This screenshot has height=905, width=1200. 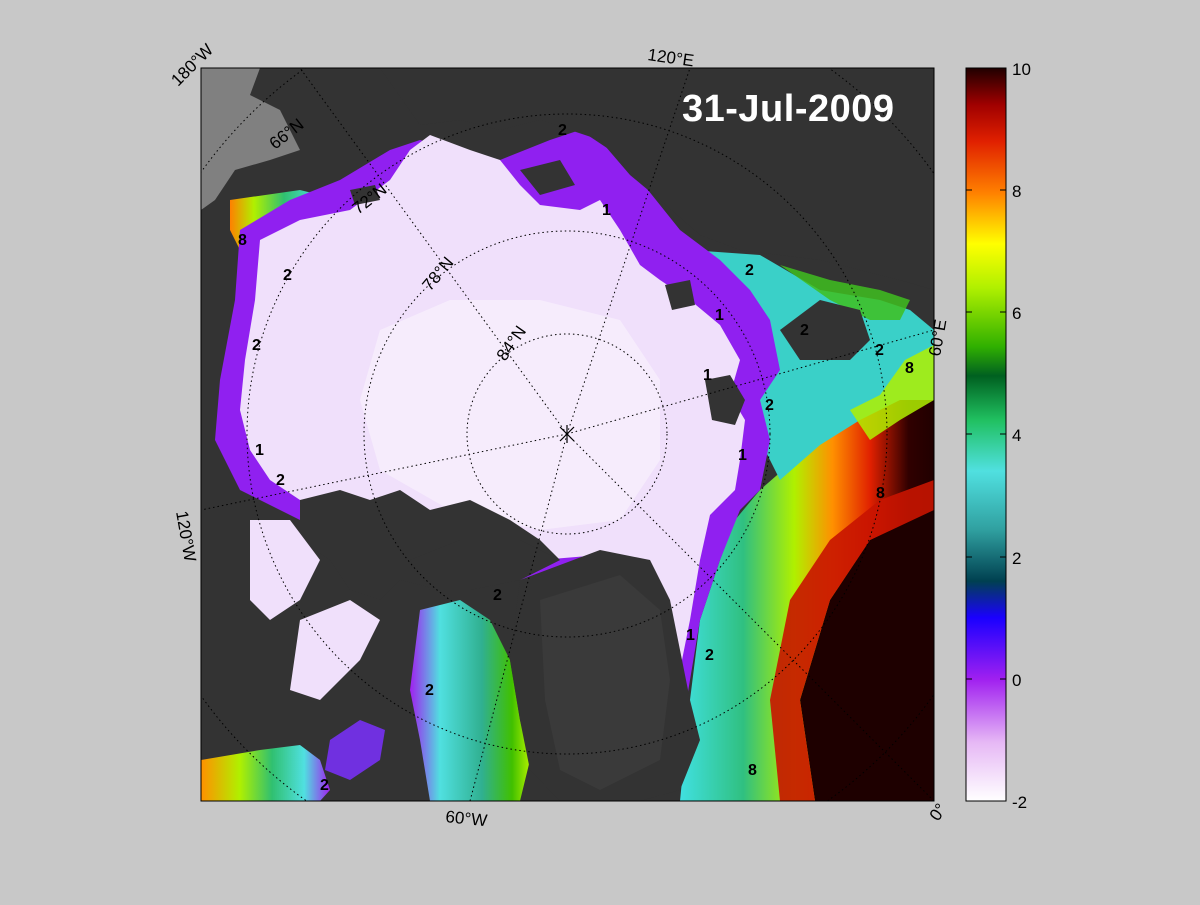 I want to click on siberia-land, so click(x=657, y=179).